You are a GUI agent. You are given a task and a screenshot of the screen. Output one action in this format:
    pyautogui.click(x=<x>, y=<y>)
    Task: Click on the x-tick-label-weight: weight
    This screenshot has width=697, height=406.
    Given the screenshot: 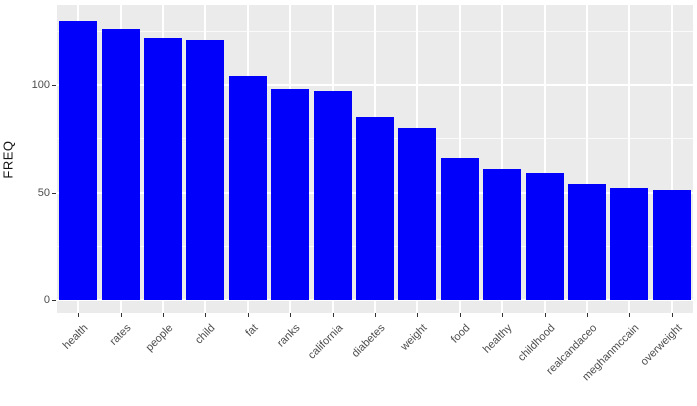 What is the action you would take?
    pyautogui.click(x=414, y=337)
    